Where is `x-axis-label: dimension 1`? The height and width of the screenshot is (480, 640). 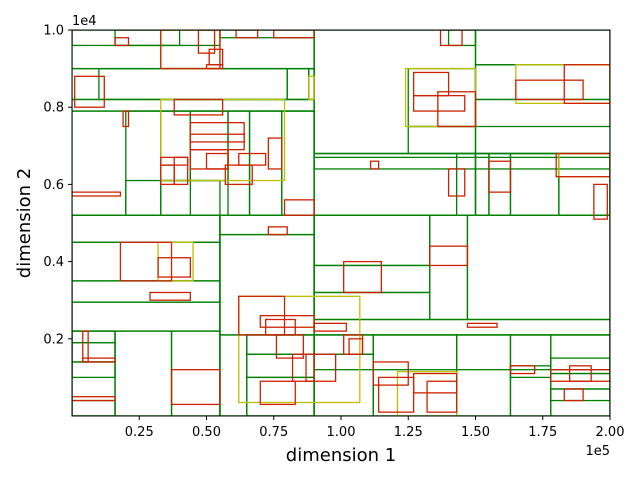
x-axis-label: dimension 1 is located at coordinates (341, 455).